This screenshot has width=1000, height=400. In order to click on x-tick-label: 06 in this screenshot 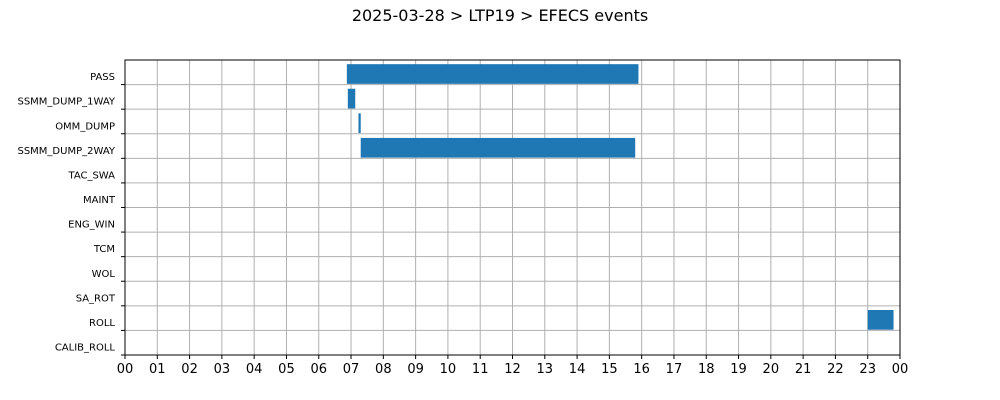, I will do `click(318, 369)`.